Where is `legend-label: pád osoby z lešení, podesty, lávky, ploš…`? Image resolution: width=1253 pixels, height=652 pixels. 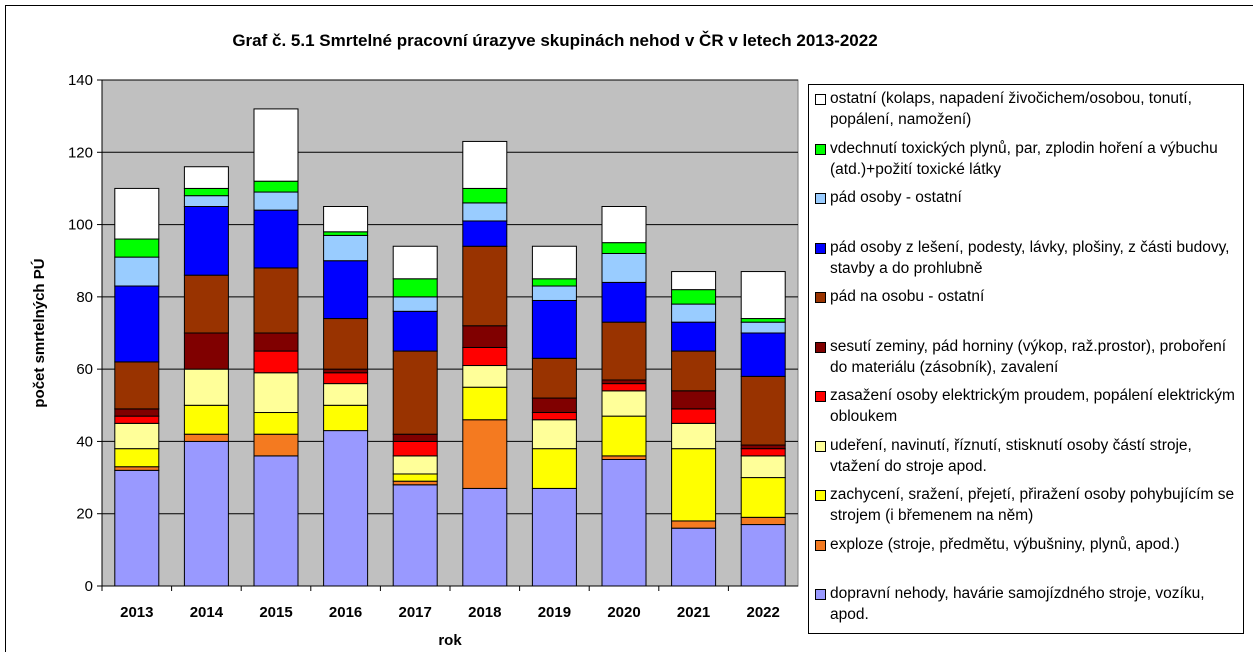
legend-label: pád osoby z lešení, podesty, lávky, ploš… is located at coordinates (1030, 257).